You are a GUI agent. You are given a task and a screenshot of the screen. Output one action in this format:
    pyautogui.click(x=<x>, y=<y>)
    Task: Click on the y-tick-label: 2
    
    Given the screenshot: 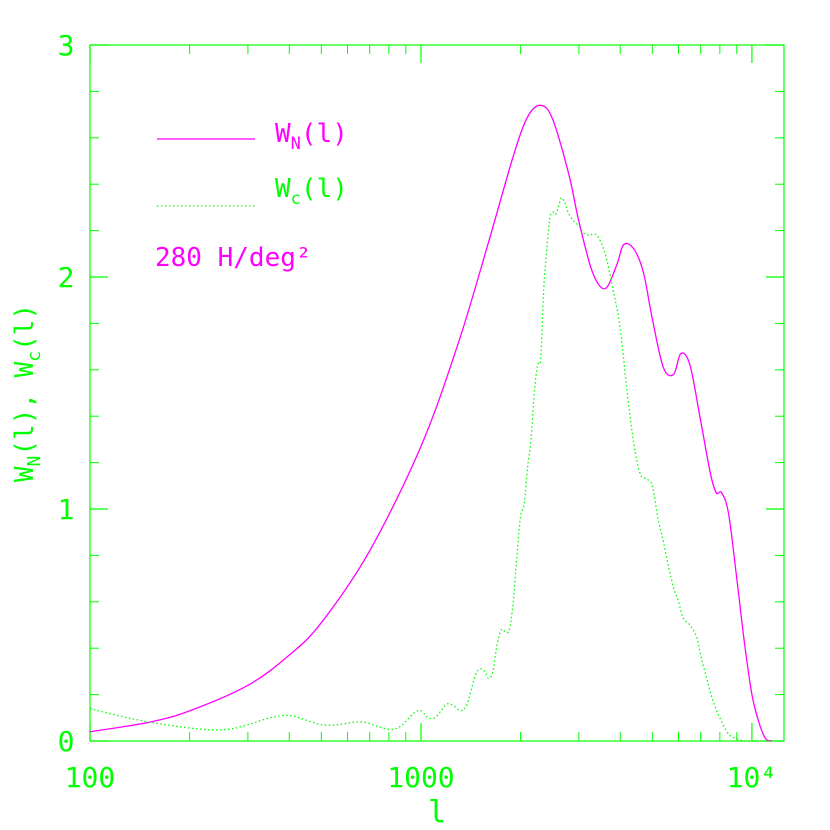 What is the action you would take?
    pyautogui.click(x=66, y=277)
    